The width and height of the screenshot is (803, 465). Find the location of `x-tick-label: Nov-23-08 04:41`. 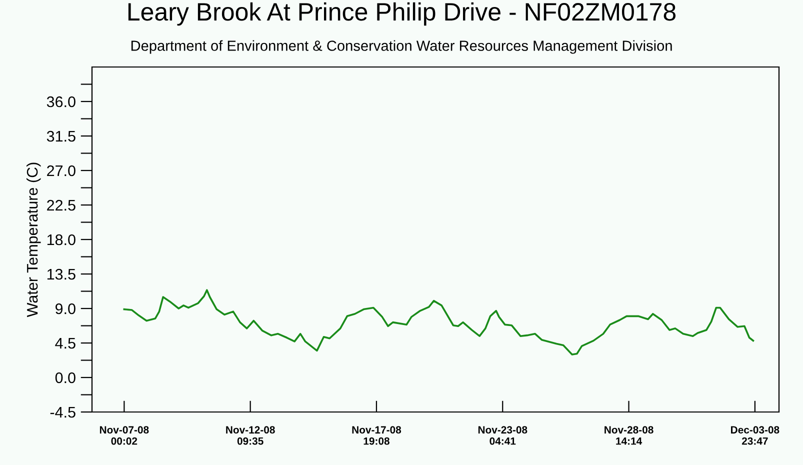

x-tick-label: Nov-23-08 04:41 is located at coordinates (503, 435).